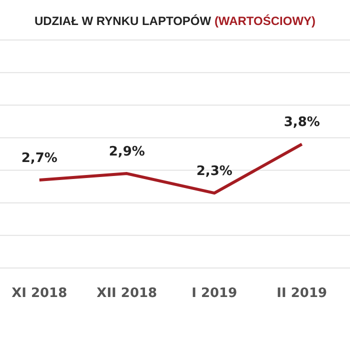 The width and height of the screenshot is (350, 350). What do you see at coordinates (39, 158) in the screenshot?
I see `data-label: 2,7%` at bounding box center [39, 158].